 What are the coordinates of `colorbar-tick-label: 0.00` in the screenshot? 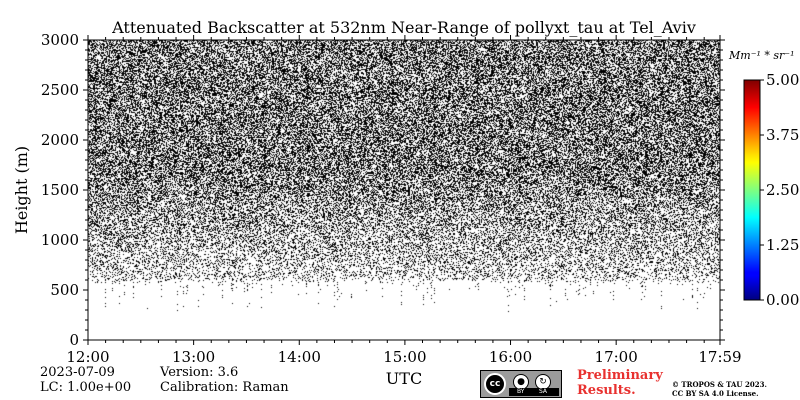 It's located at (782, 300).